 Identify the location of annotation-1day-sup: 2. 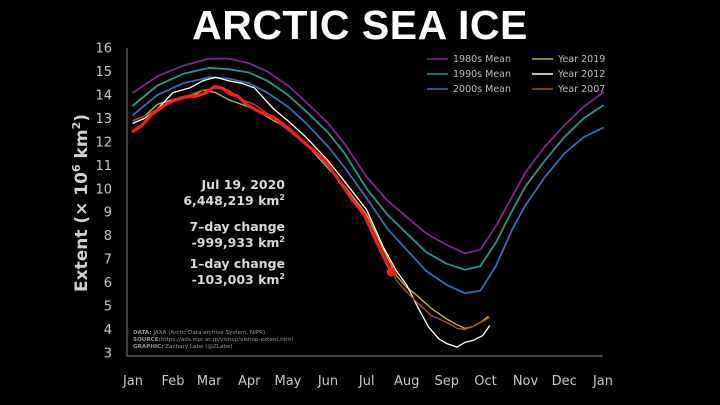
(282, 276).